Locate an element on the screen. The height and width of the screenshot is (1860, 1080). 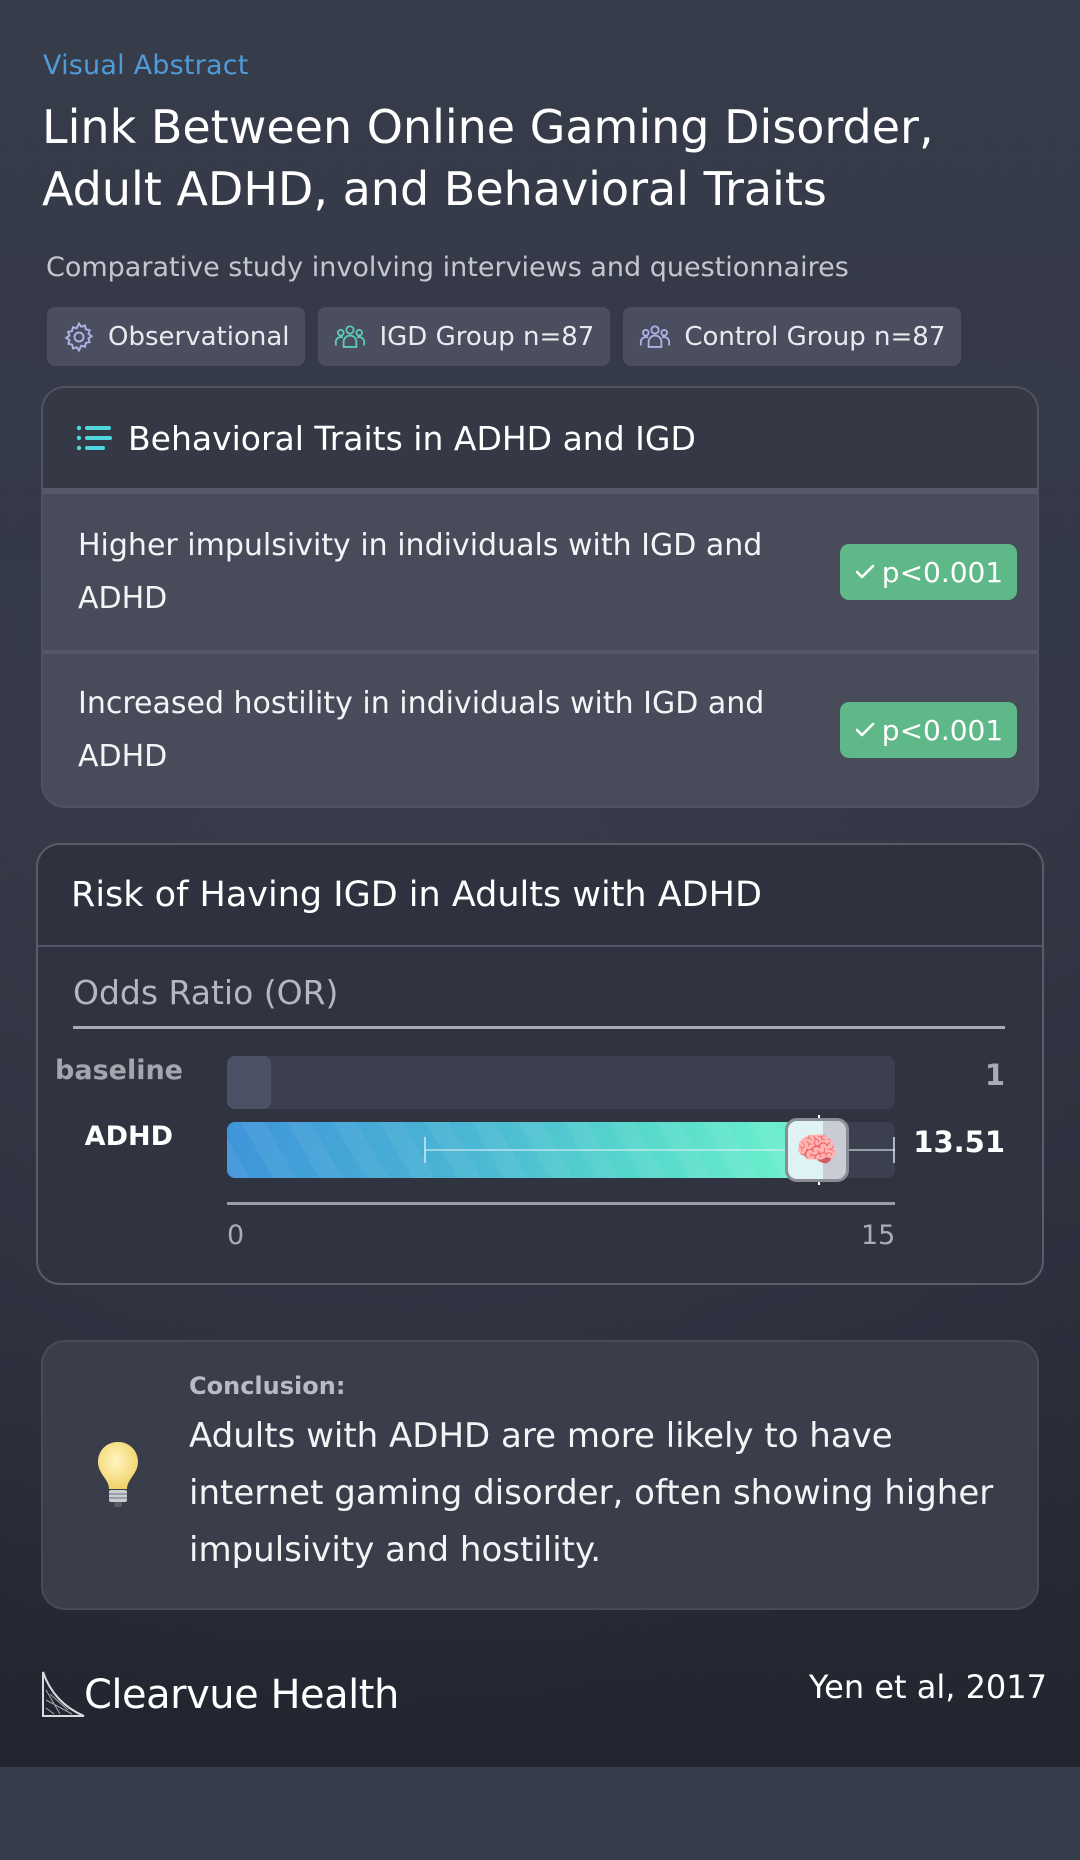
metric-underline is located at coordinates (539, 1027).